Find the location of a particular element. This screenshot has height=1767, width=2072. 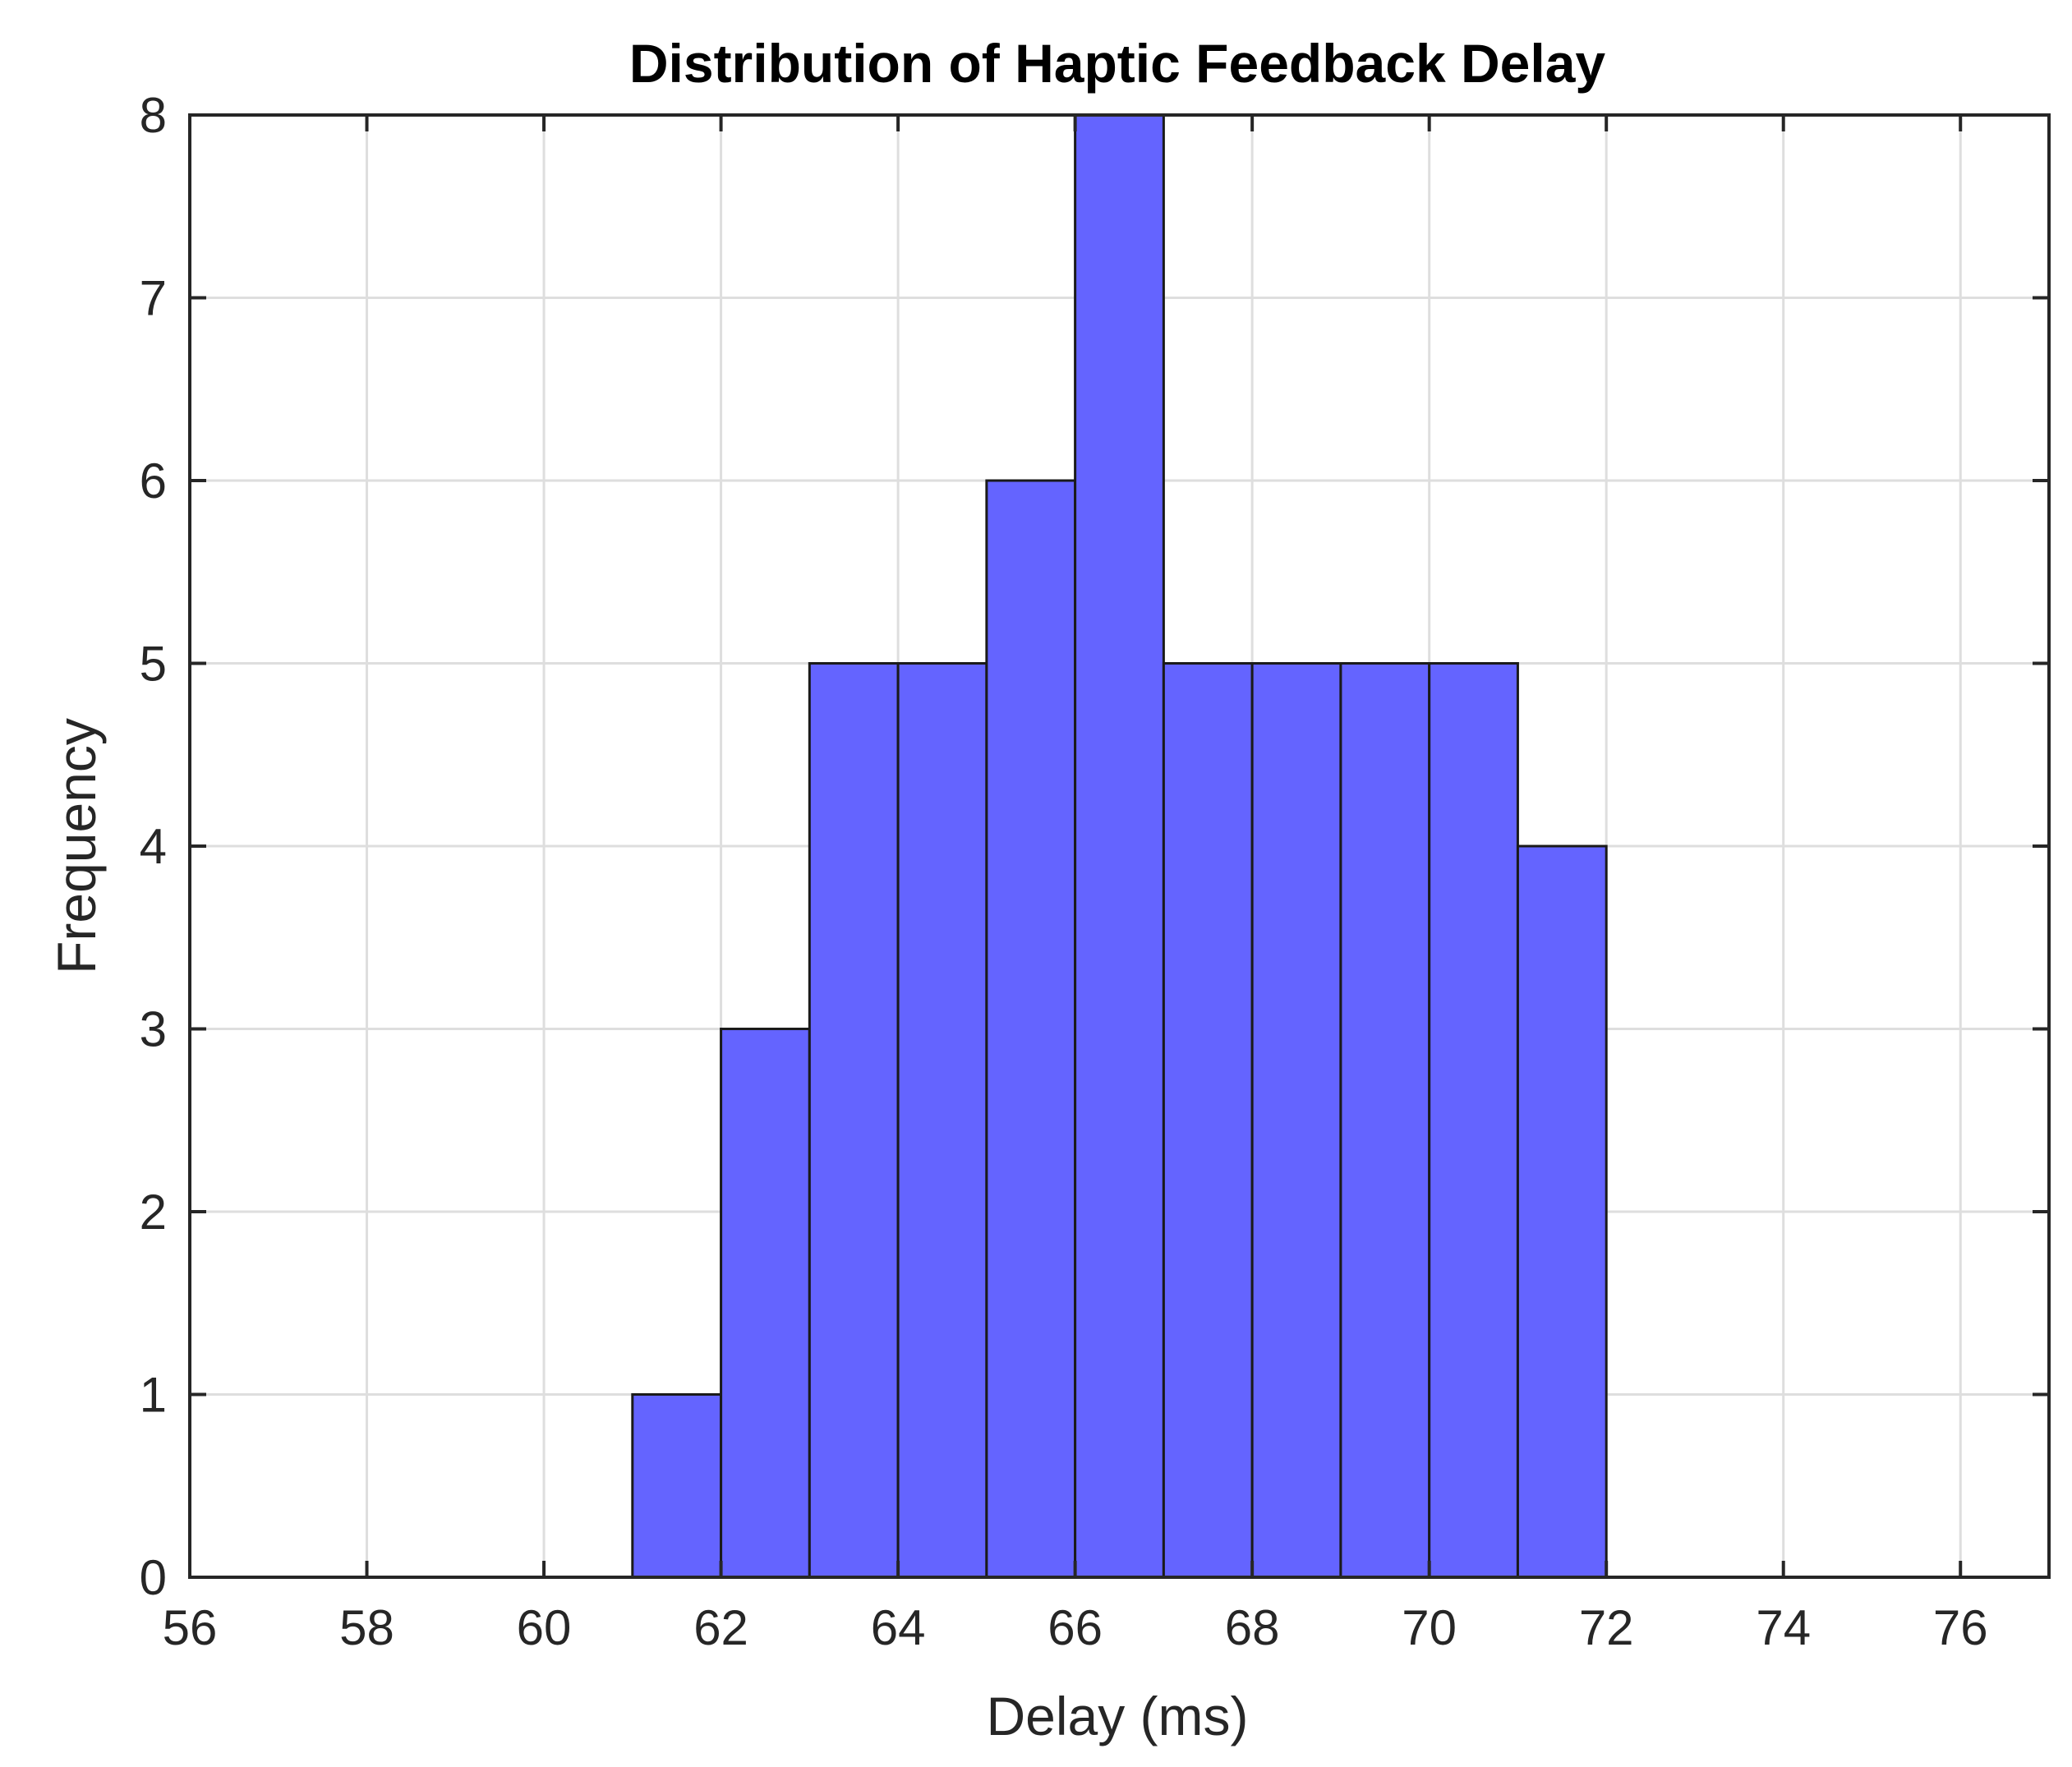

y-tick-label: 8 is located at coordinates (153, 116).